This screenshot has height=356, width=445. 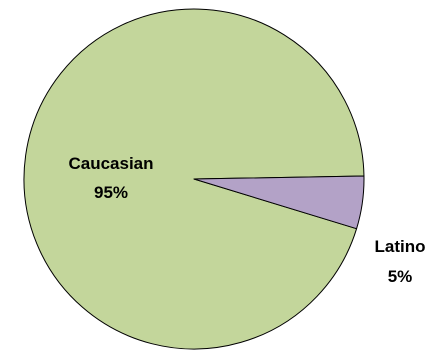 What do you see at coordinates (400, 246) in the screenshot?
I see `slice-label-latino-name: Latino` at bounding box center [400, 246].